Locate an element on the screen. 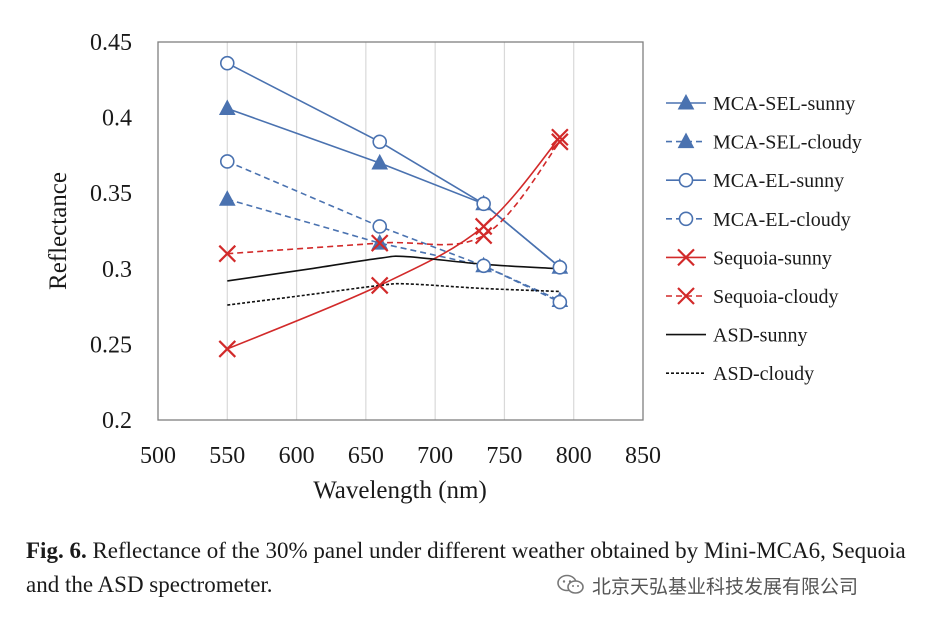 The image size is (945, 627). series-line-mca-sel-cloudy is located at coordinates (394, 250).